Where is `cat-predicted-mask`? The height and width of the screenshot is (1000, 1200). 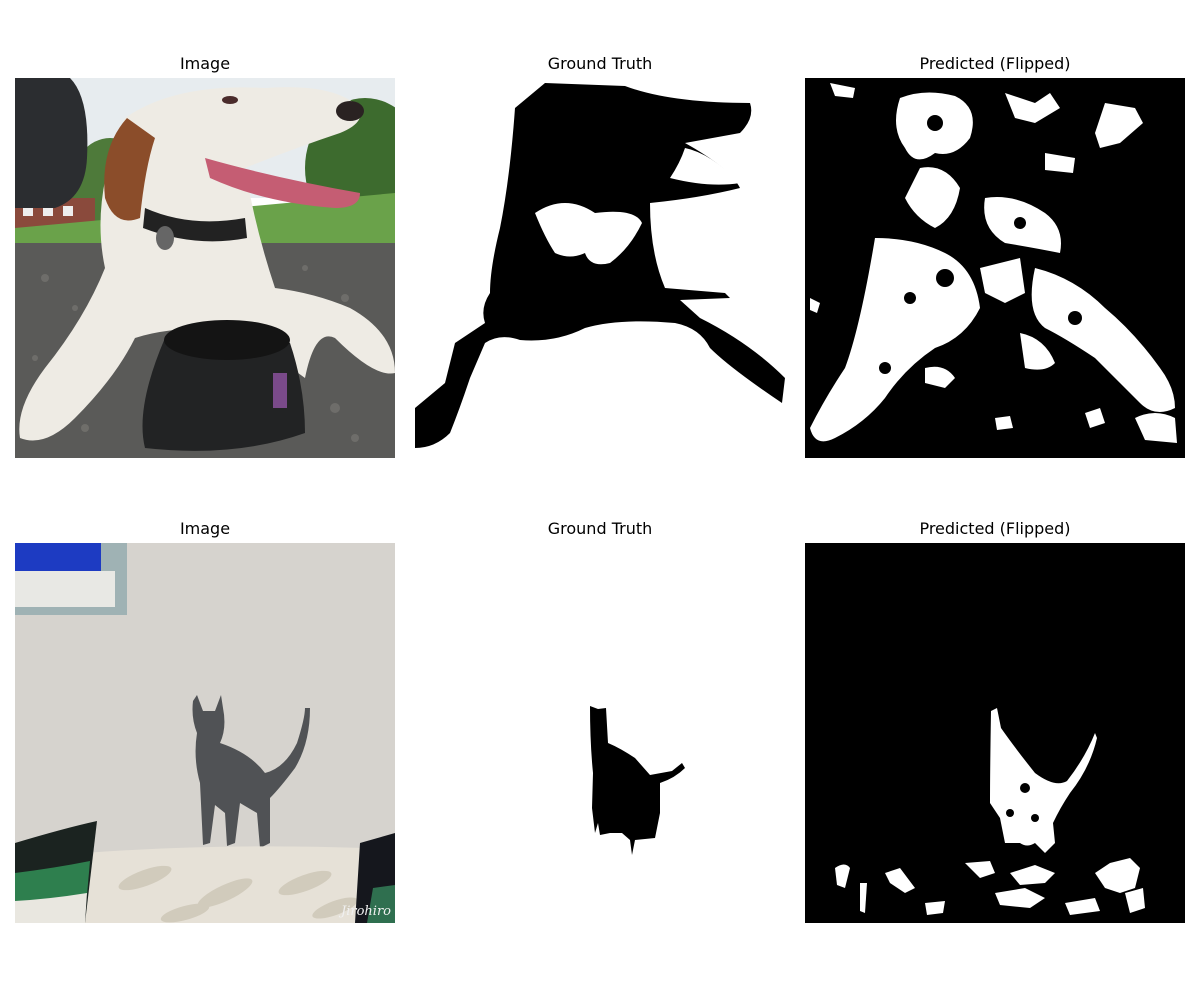
cat-predicted-mask is located at coordinates (995, 733).